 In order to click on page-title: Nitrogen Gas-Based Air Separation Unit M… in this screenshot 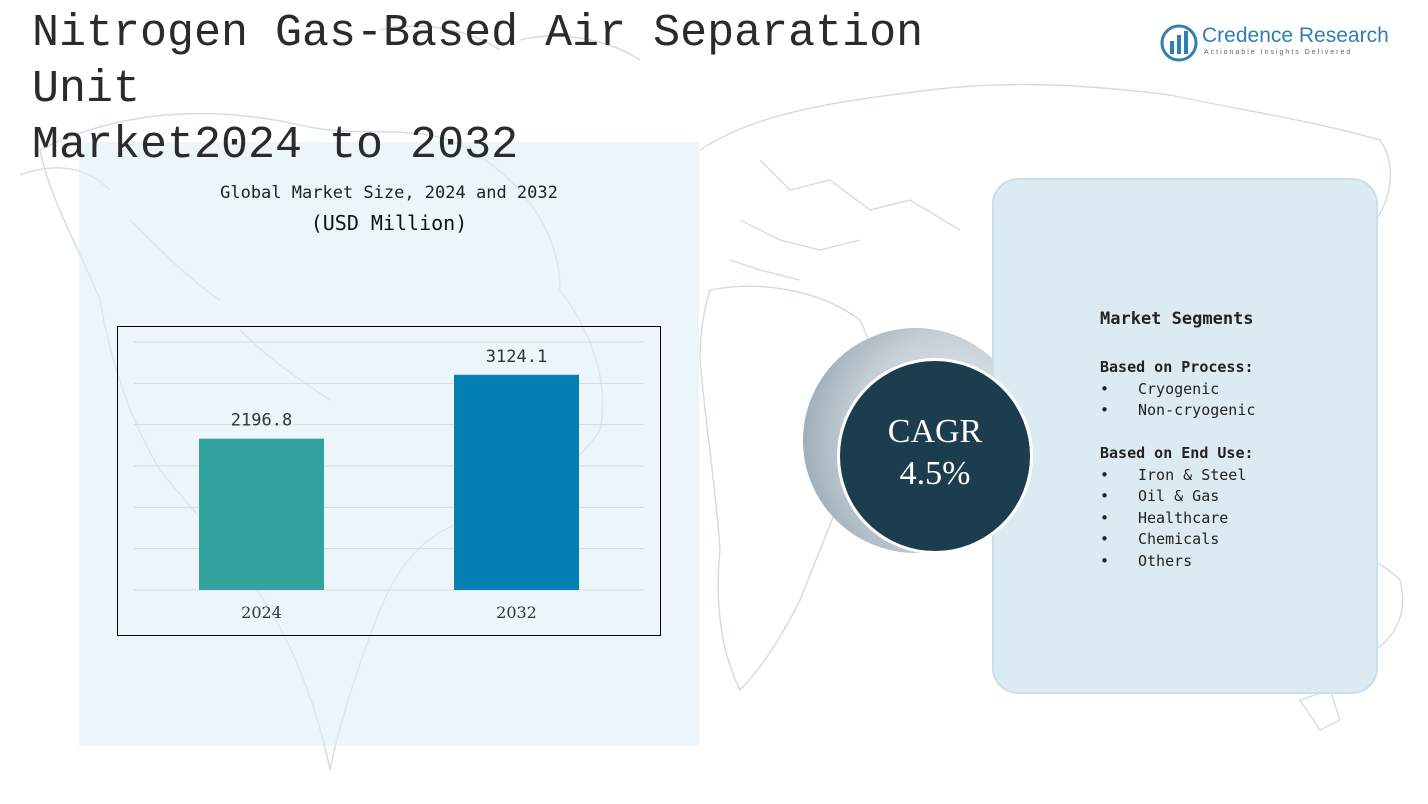, I will do `click(522, 90)`.